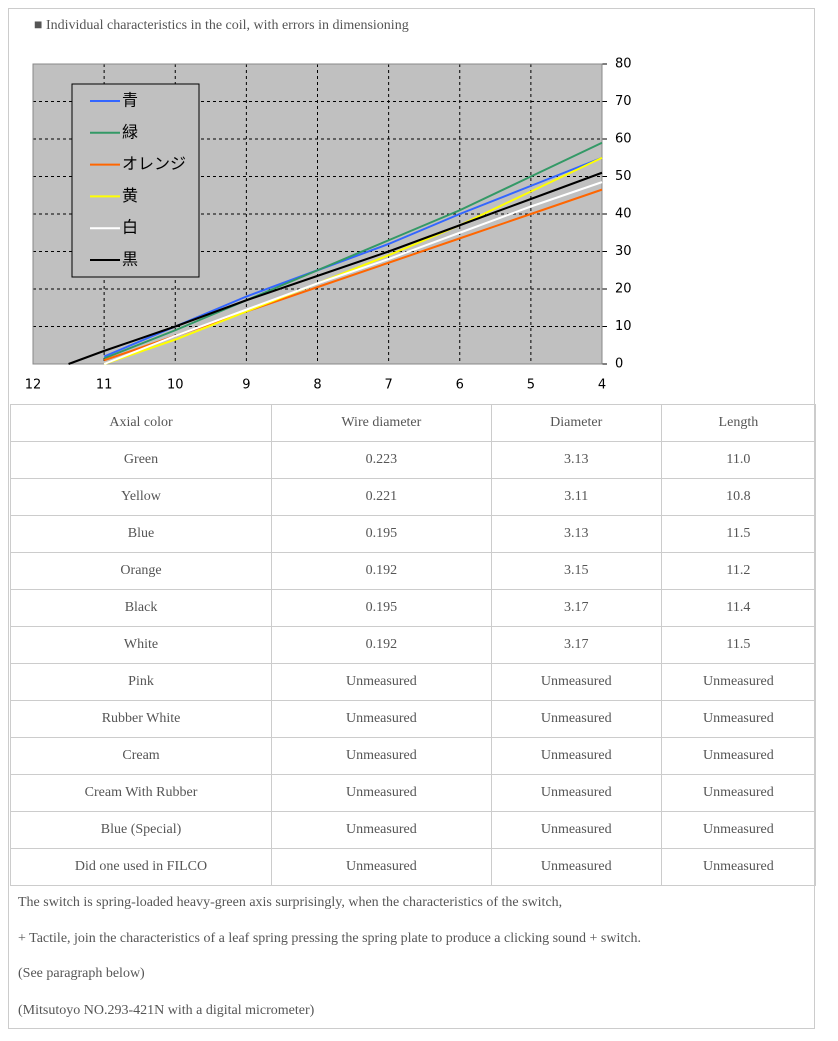 Image resolution: width=838 pixels, height=1041 pixels. What do you see at coordinates (531, 385) in the screenshot?
I see `x-tick-label: 5` at bounding box center [531, 385].